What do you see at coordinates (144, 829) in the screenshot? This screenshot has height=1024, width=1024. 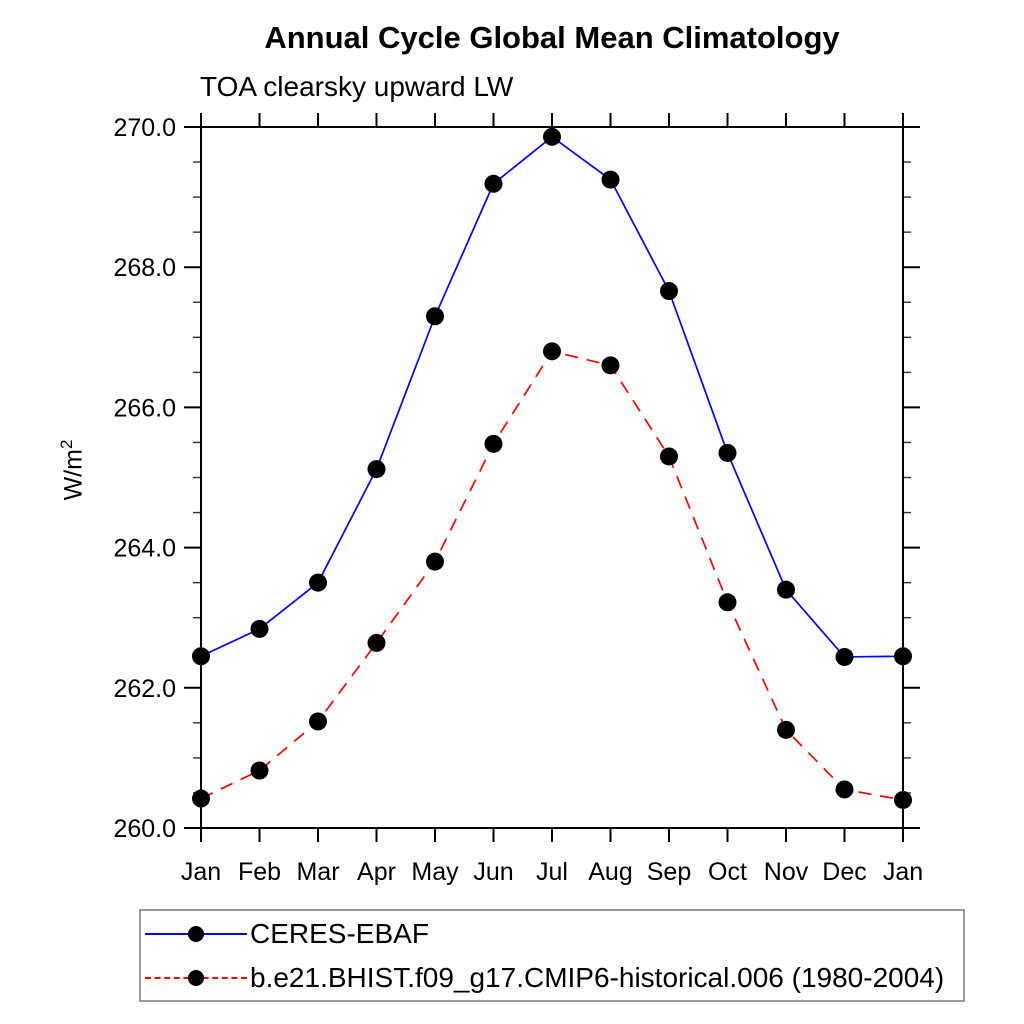 I see `y-tick-label: 260.0` at bounding box center [144, 829].